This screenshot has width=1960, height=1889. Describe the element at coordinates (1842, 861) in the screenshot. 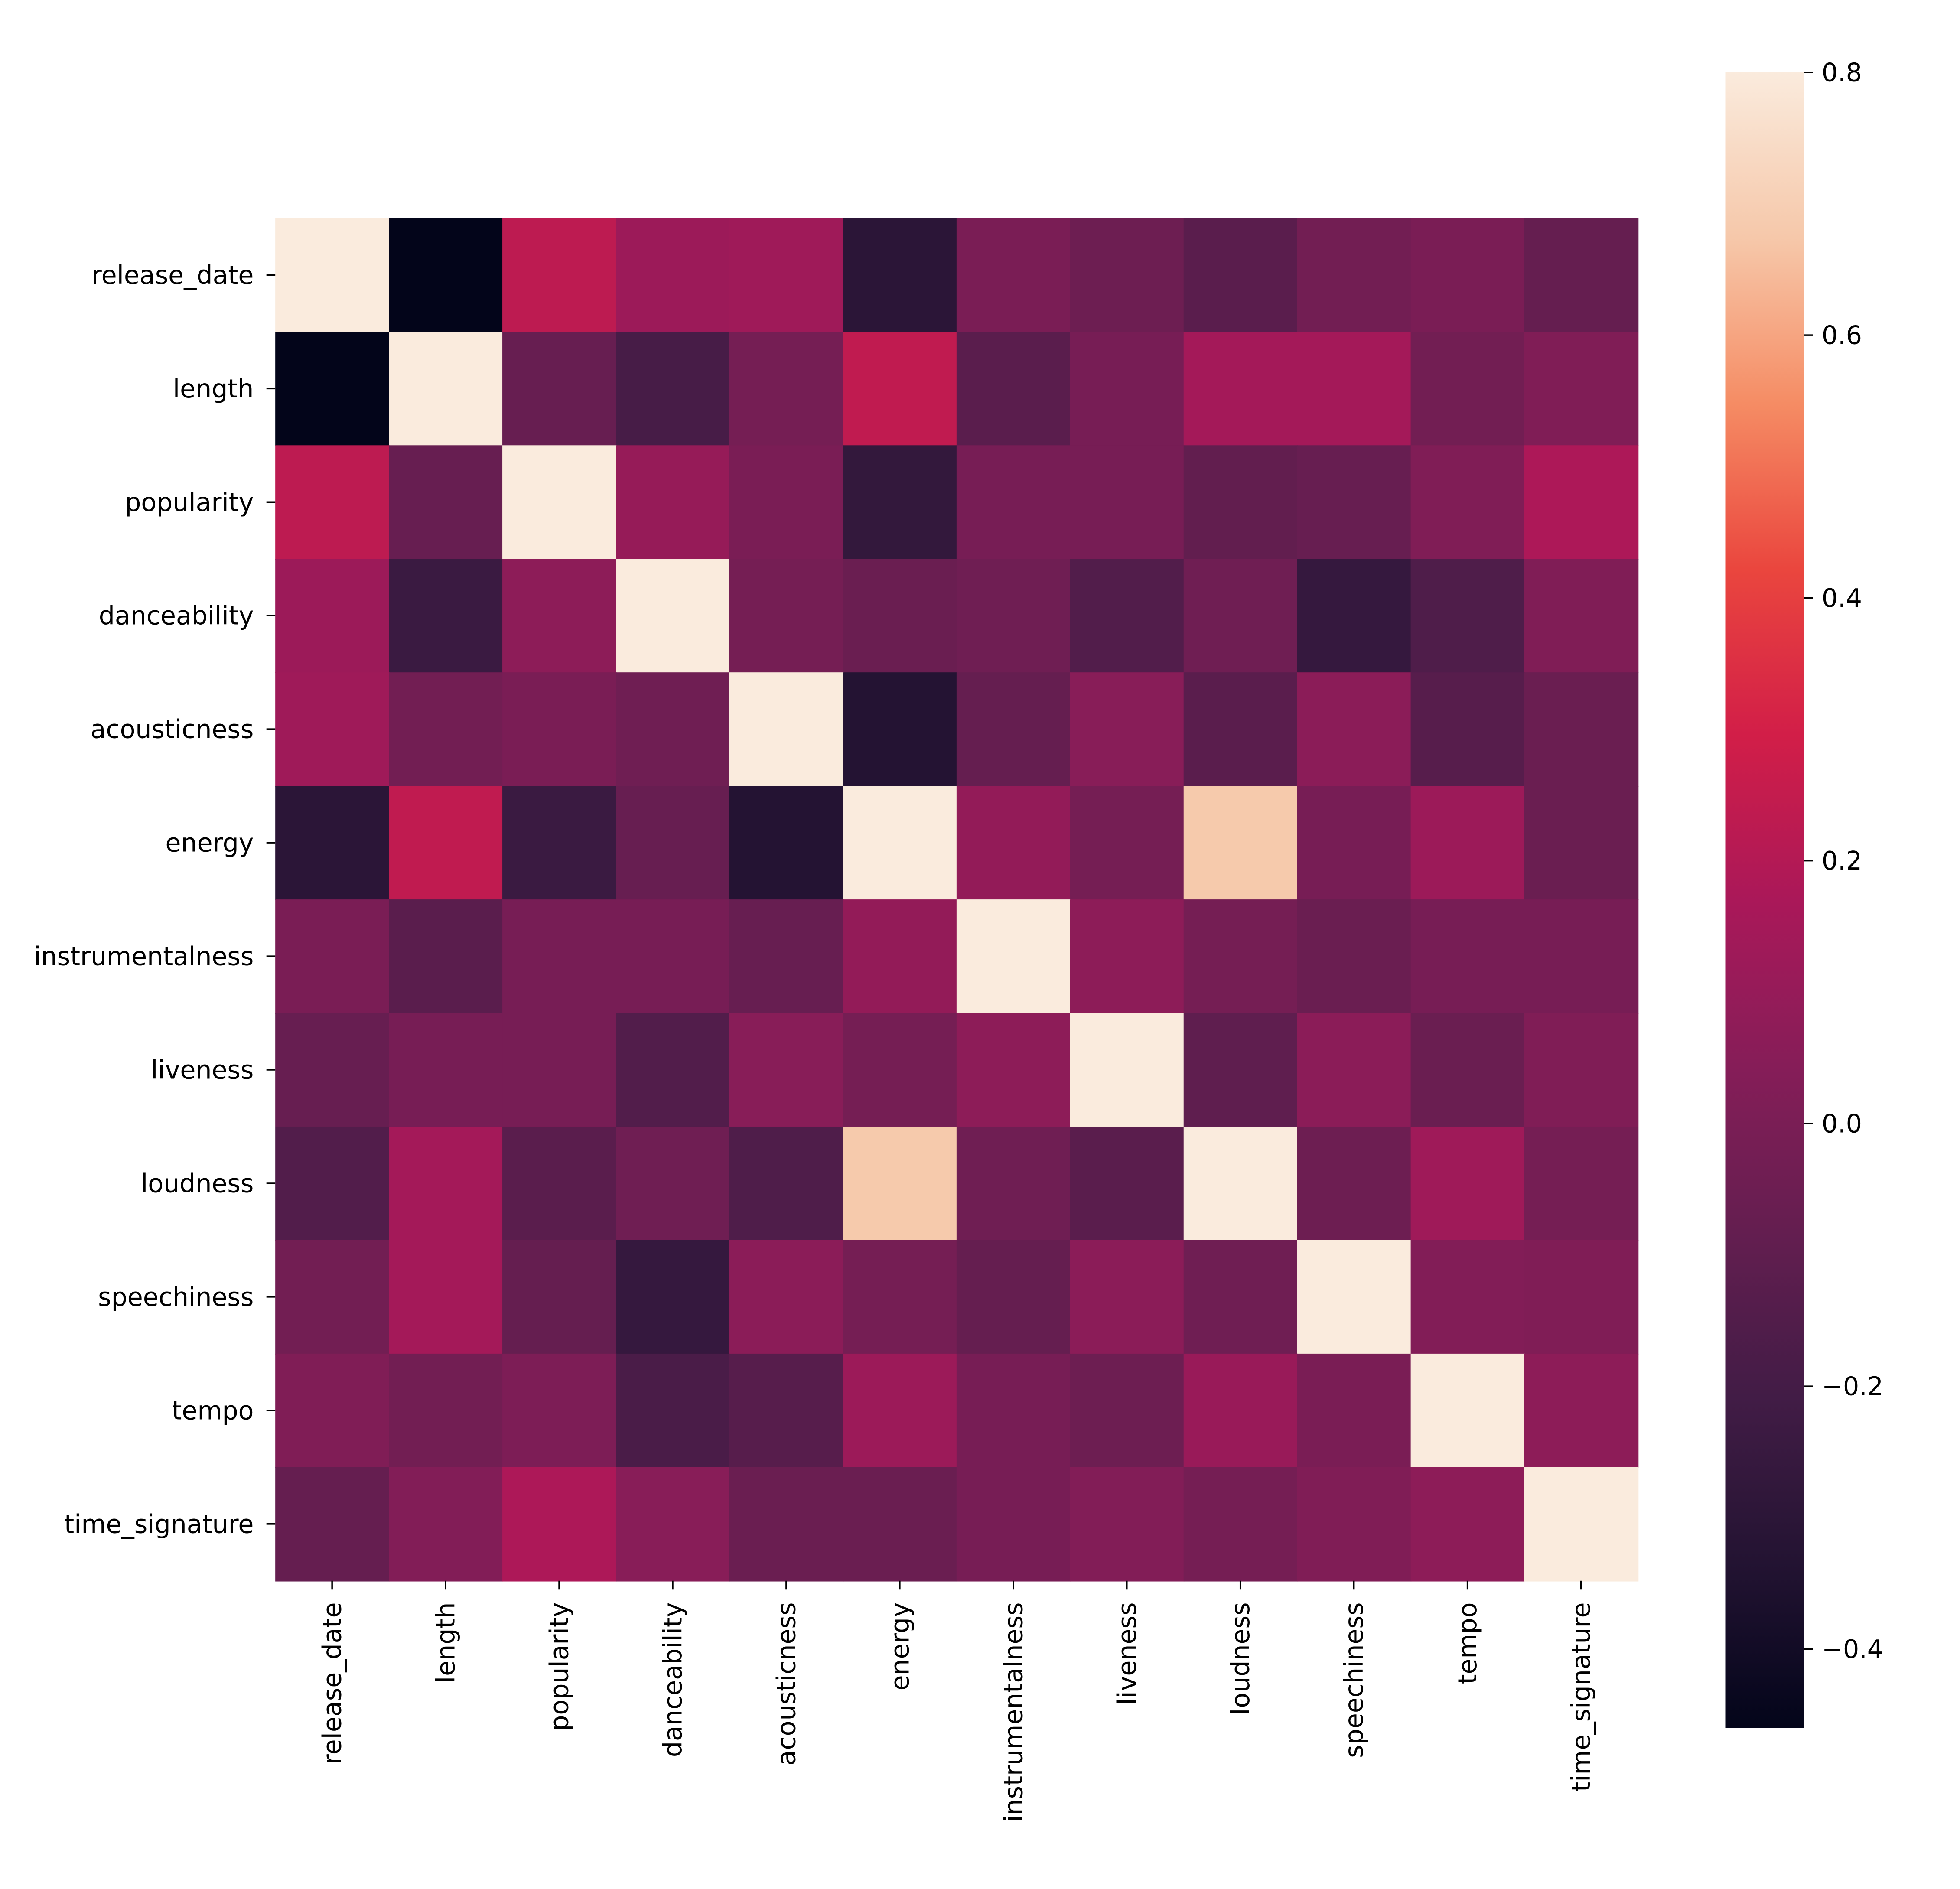

I see `colorbar-tick-label: 0.2` at that location.